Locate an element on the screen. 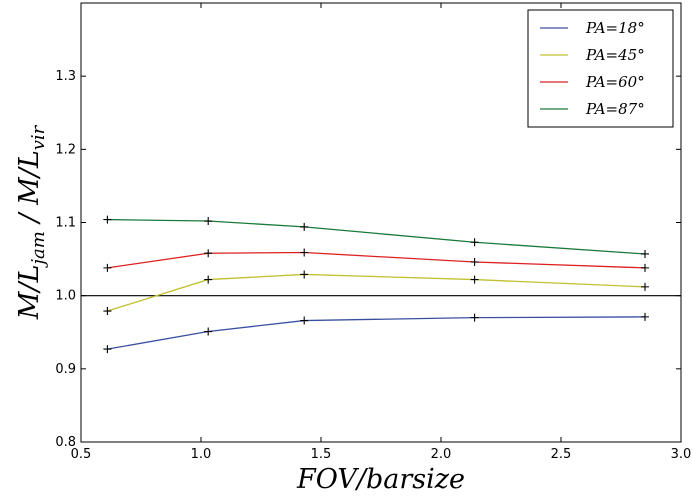 The width and height of the screenshot is (693, 498). x-tick-label: 1.0 is located at coordinates (201, 454).